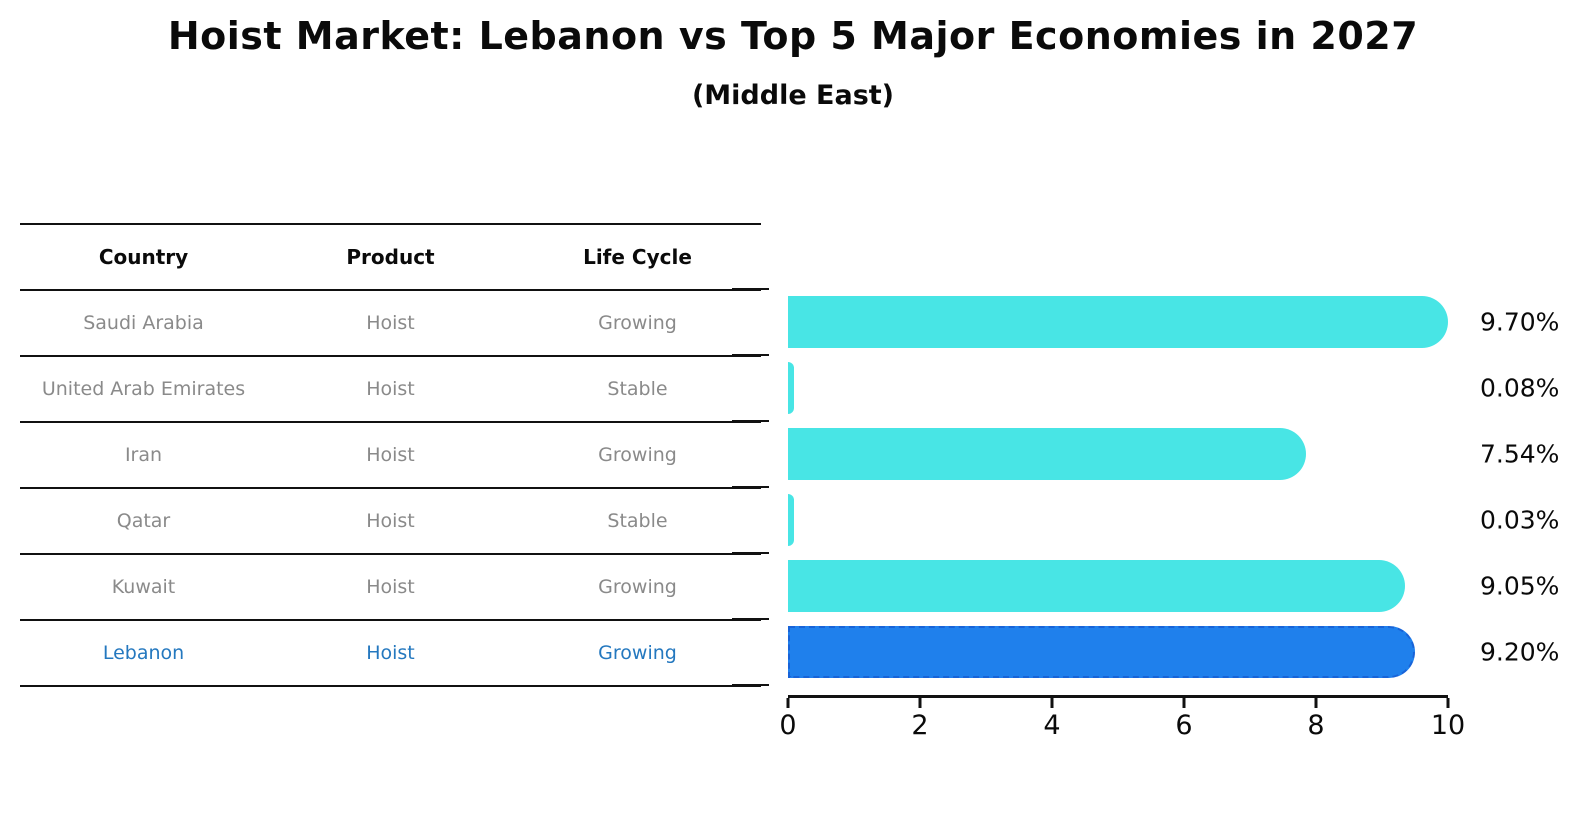 The height and width of the screenshot is (823, 1586). I want to click on x-tick-label: 8, so click(1316, 725).